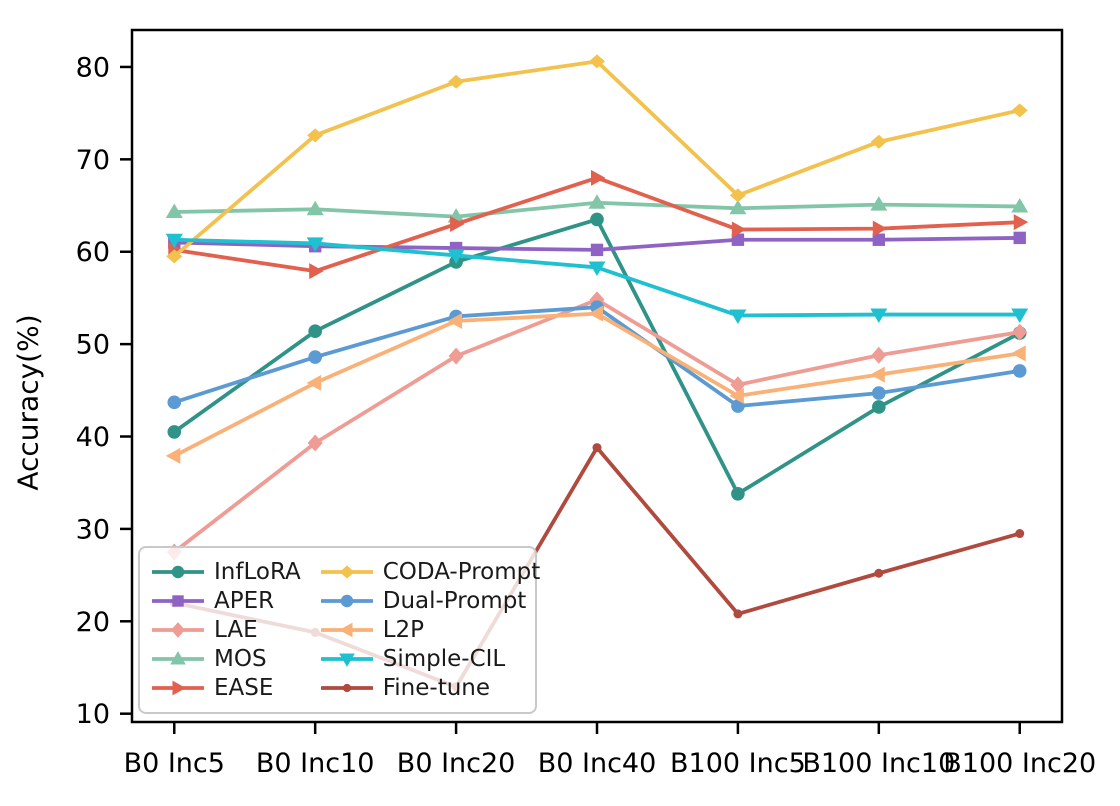  I want to click on legend-label-lae: LAE, so click(236, 629).